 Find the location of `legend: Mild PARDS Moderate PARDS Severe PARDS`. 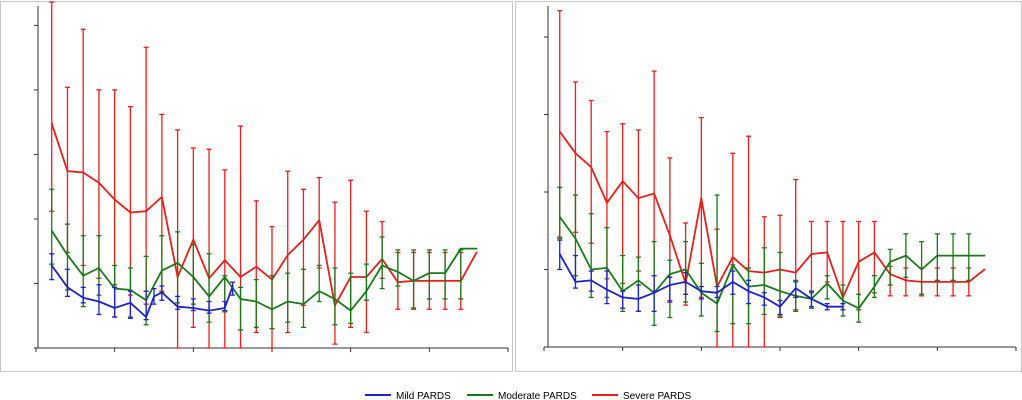

legend: Mild PARDS Moderate PARDS Severe PARDS is located at coordinates (528, 395).